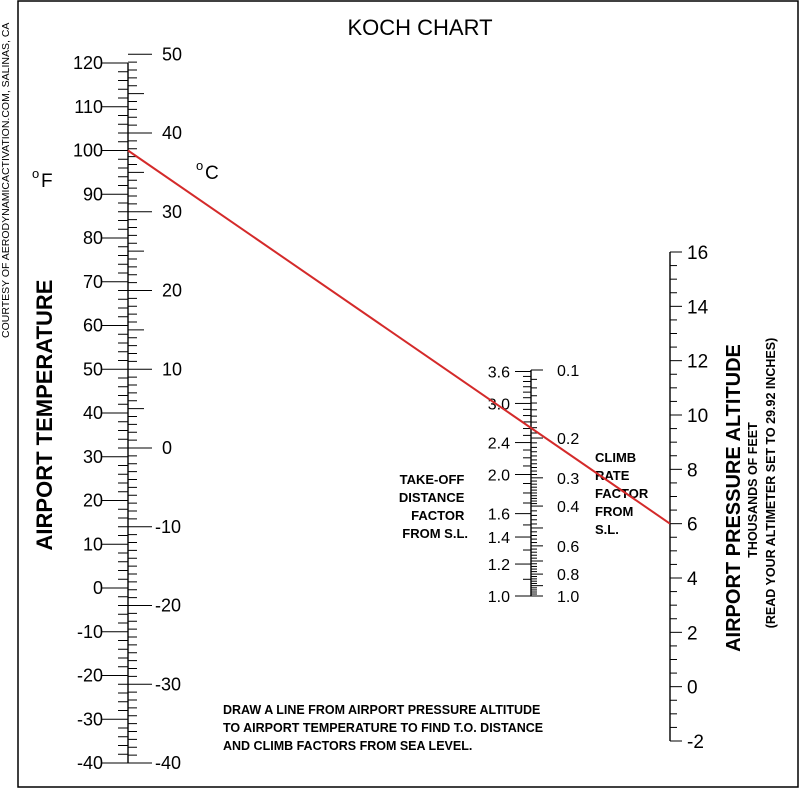  I want to click on climb-title-line: S.L., so click(607, 529).